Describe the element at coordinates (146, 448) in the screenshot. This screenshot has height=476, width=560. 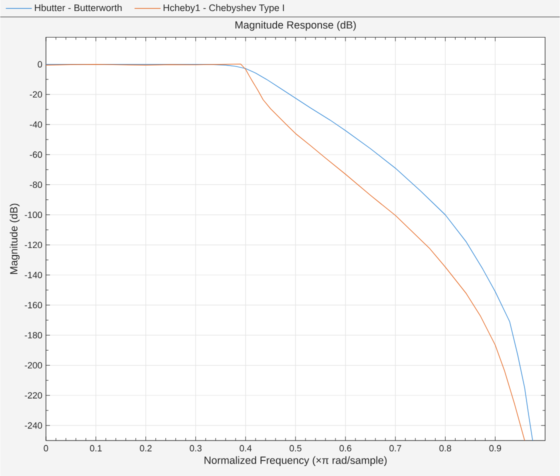
I see `x-tick-label: 0.2` at that location.